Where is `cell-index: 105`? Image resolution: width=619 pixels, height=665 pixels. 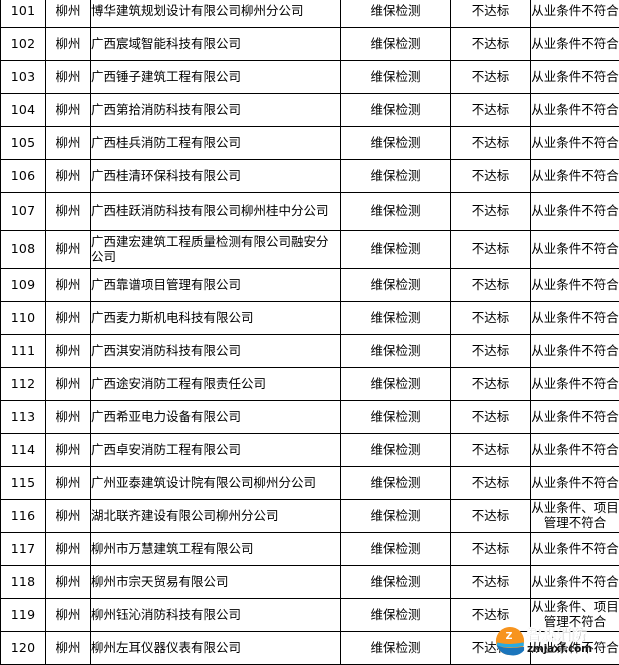
cell-index: 105 is located at coordinates (23, 143).